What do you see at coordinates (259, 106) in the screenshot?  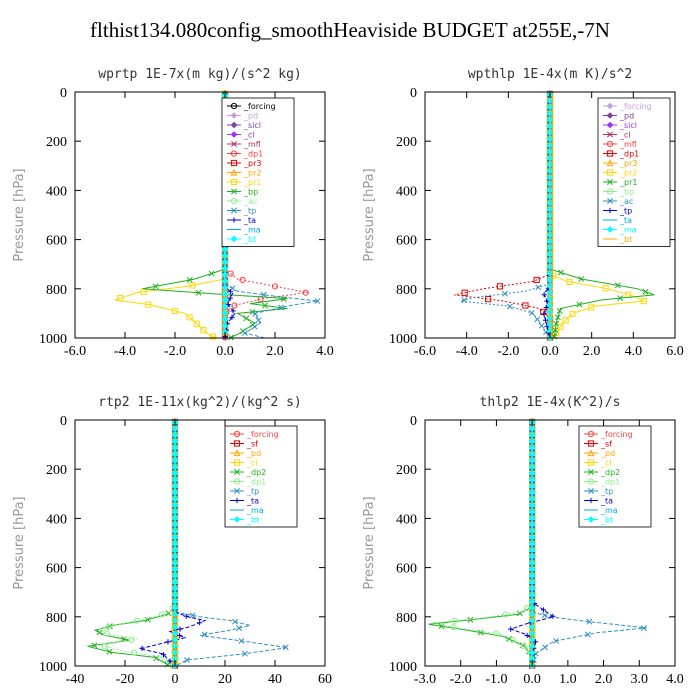 I see `legend-label: _forcing` at bounding box center [259, 106].